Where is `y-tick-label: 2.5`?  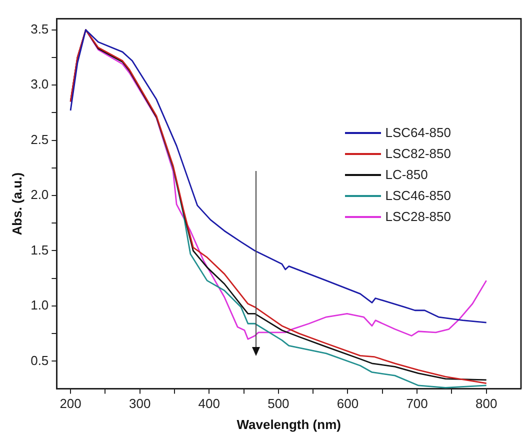
y-tick-label: 2.5 is located at coordinates (39, 139).